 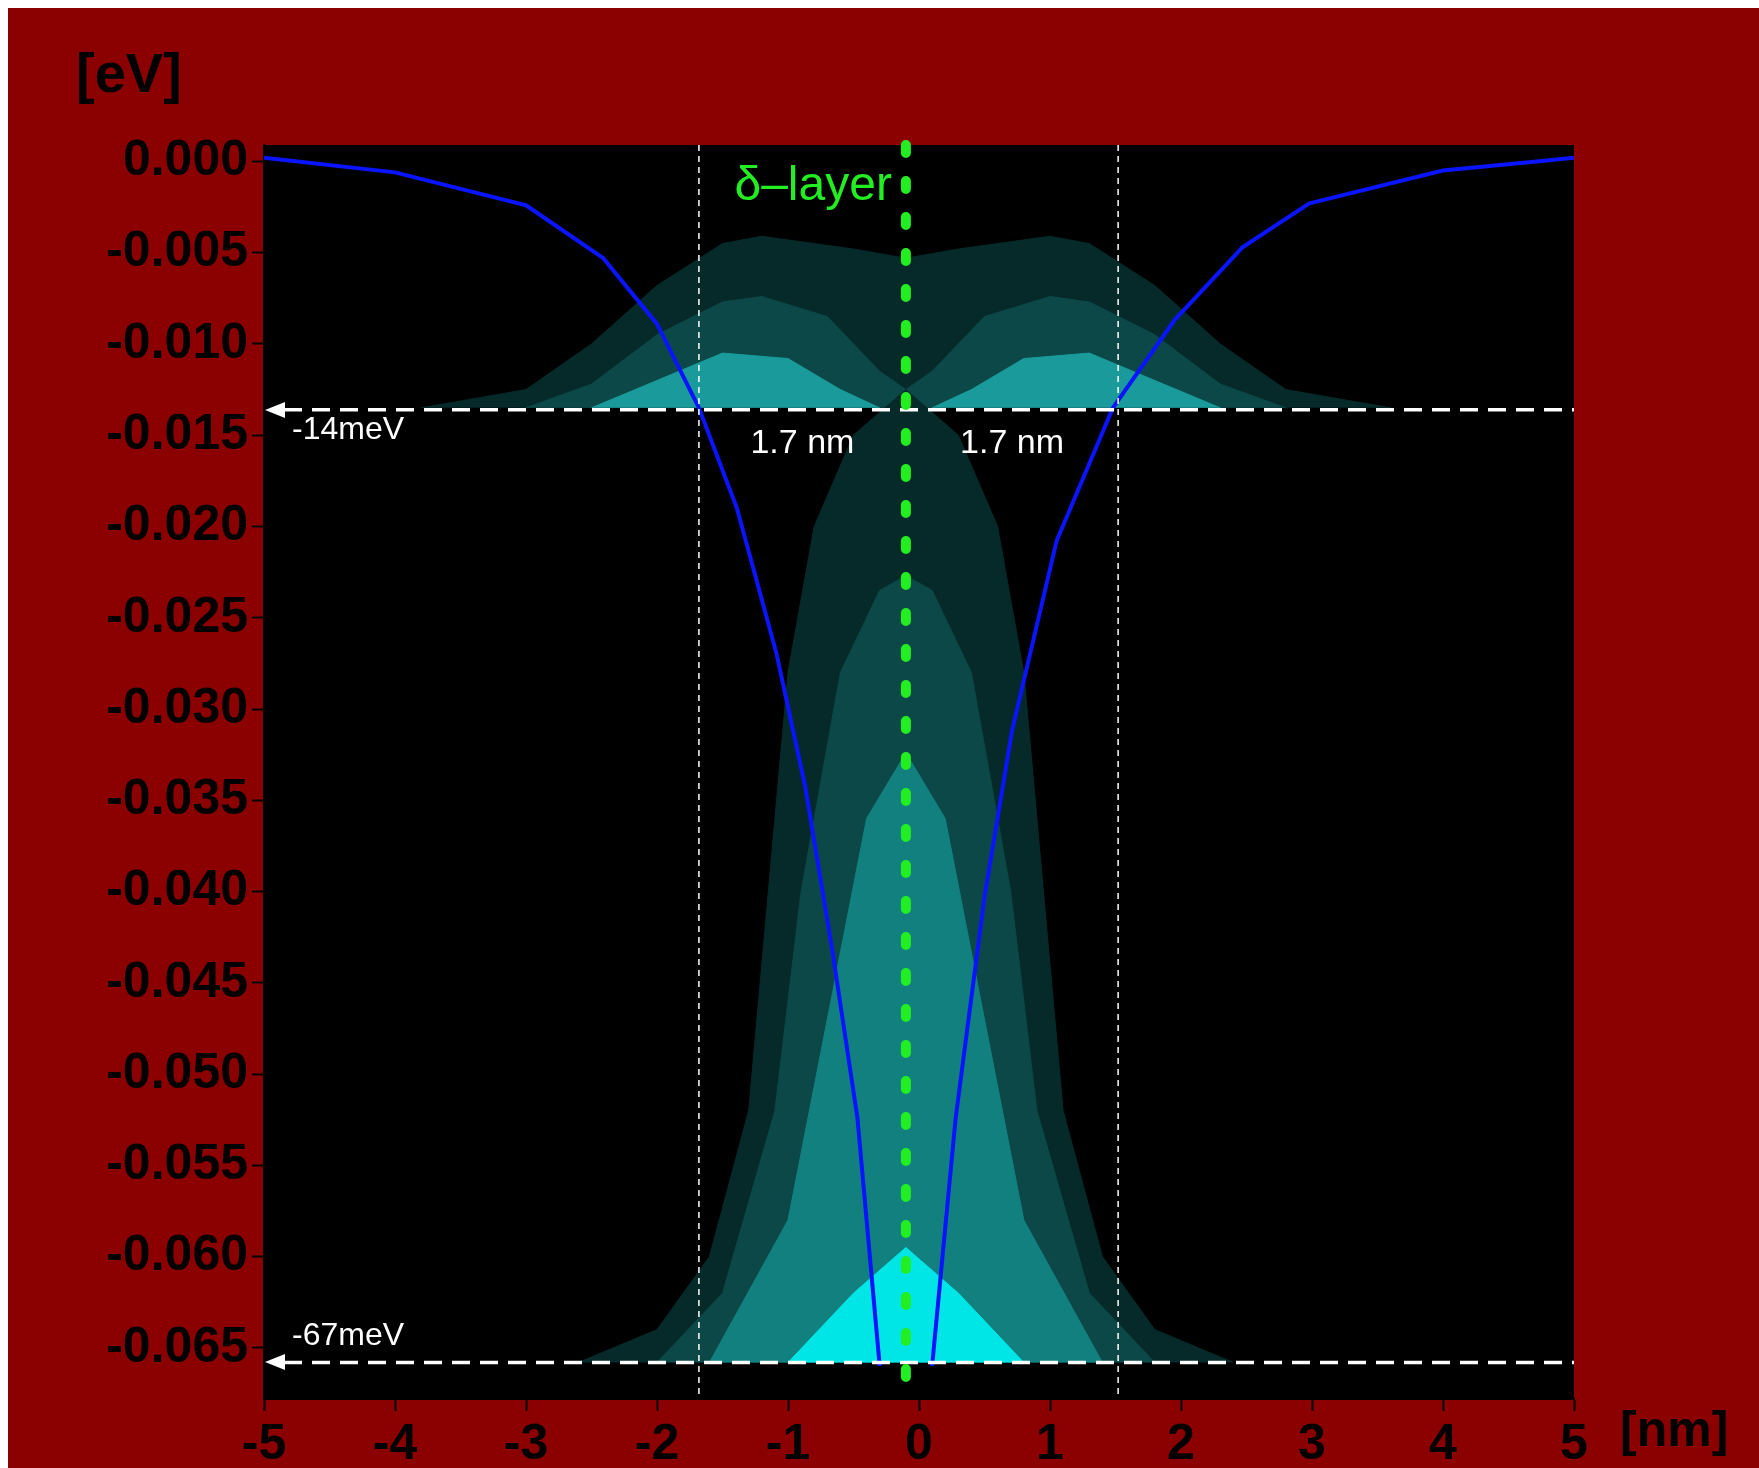 What do you see at coordinates (177, 1253) in the screenshot?
I see `y-tick-label: -0.060` at bounding box center [177, 1253].